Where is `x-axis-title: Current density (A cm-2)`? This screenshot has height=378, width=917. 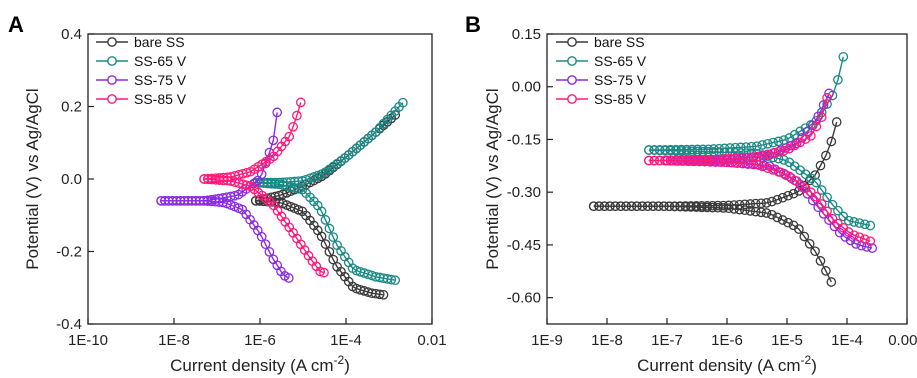 x-axis-title: Current density (A cm-2) is located at coordinates (260, 364).